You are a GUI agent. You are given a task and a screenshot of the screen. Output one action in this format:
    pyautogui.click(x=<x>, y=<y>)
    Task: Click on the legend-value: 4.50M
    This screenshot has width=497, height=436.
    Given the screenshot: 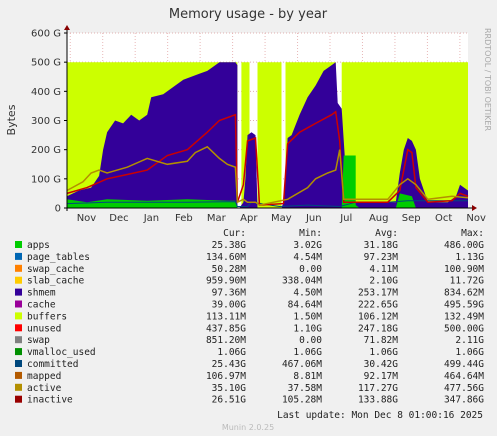 What is the action you would take?
    pyautogui.click(x=307, y=293)
    